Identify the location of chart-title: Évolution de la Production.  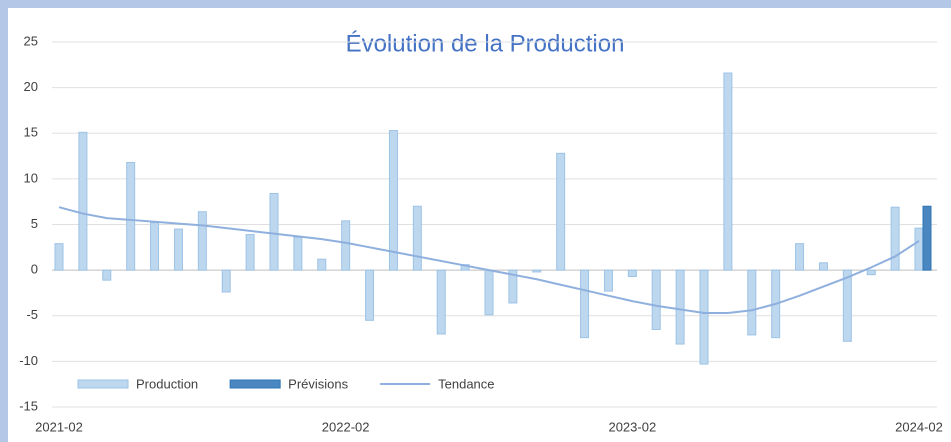
(485, 43).